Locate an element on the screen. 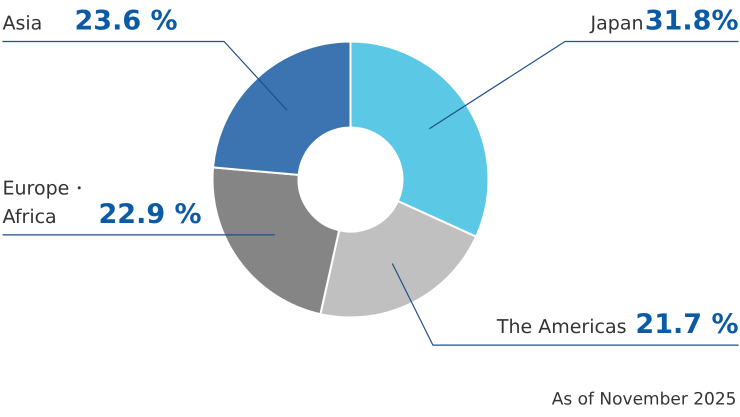  slice-label: Asia is located at coordinates (22, 23).